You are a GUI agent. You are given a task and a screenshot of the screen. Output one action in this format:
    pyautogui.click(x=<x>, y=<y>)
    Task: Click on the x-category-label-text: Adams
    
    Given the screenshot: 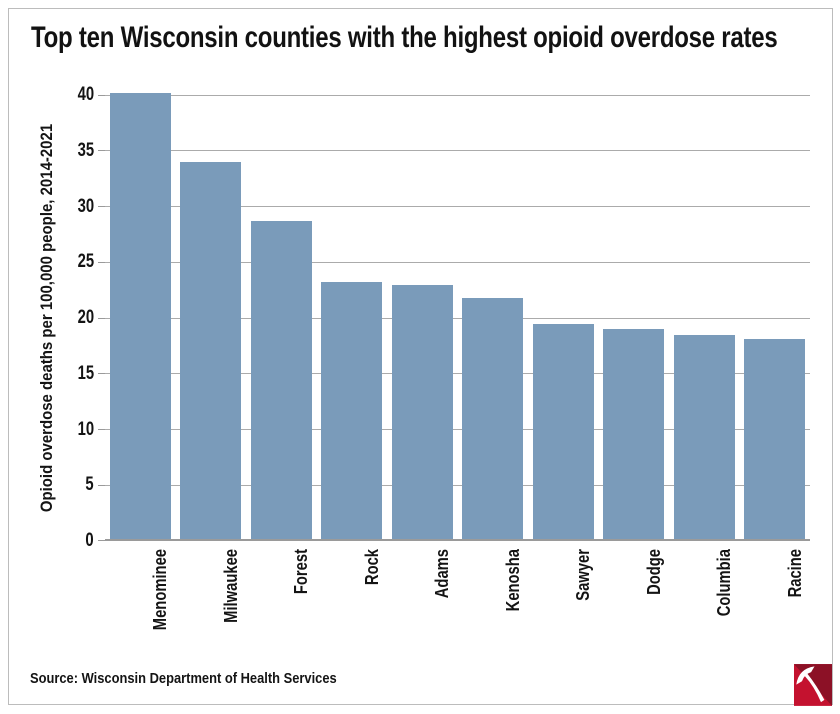 What is the action you would take?
    pyautogui.click(x=442, y=574)
    